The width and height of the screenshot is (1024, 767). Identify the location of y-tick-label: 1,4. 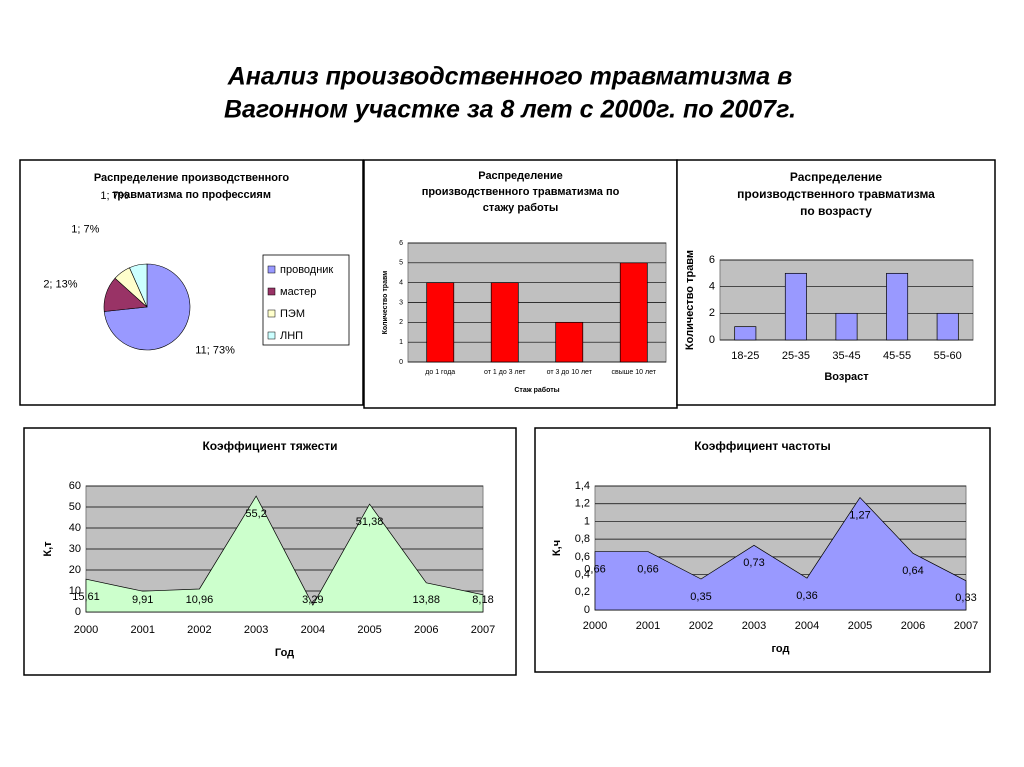
(582, 486).